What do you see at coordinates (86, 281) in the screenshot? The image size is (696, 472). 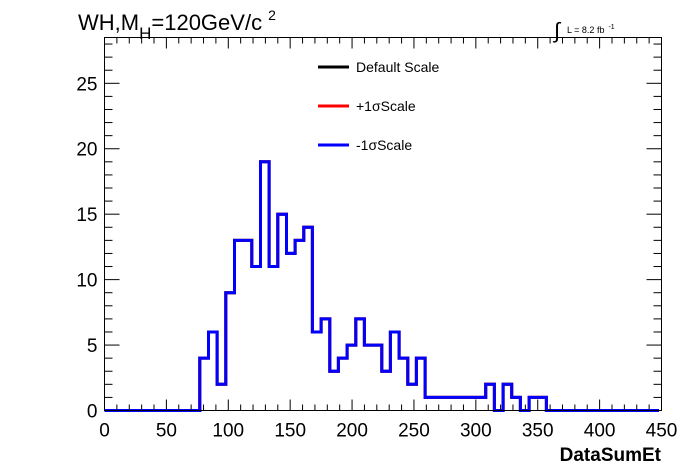 I see `y-tick-label: 10` at bounding box center [86, 281].